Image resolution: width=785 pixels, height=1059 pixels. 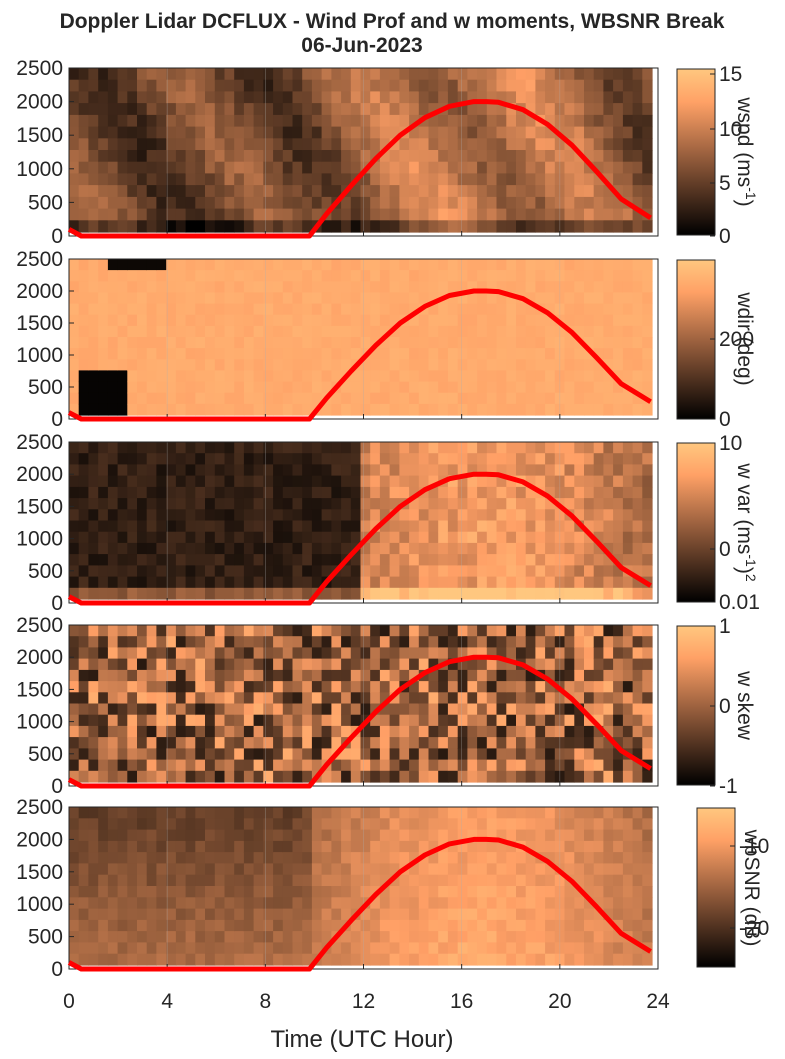 I want to click on y-tick-label: 1500, so click(x=39, y=872).